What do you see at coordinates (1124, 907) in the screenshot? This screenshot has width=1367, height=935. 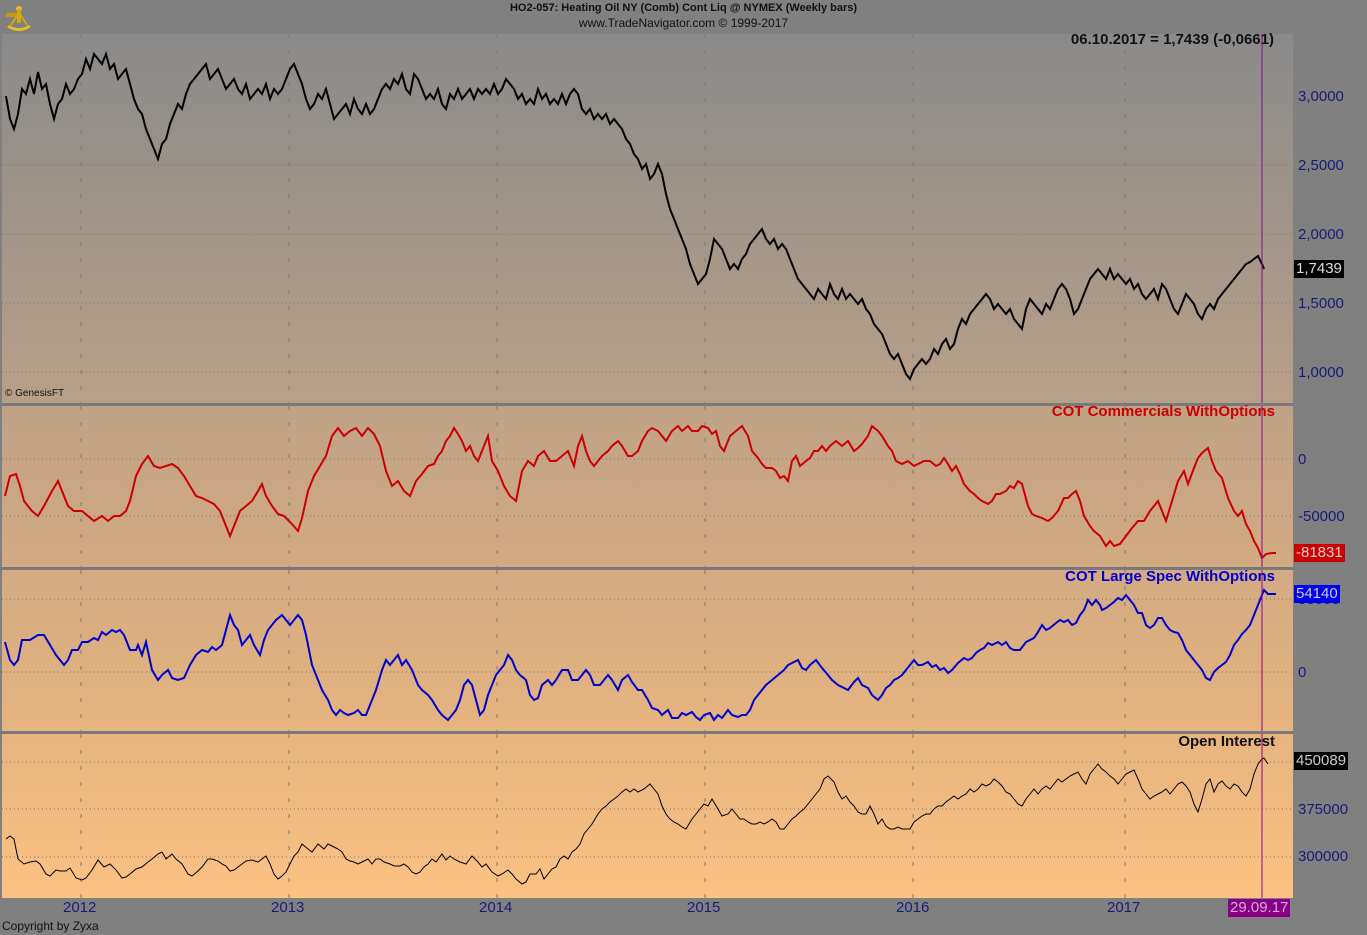 I see `x-axis-2017: 2017` at bounding box center [1124, 907].